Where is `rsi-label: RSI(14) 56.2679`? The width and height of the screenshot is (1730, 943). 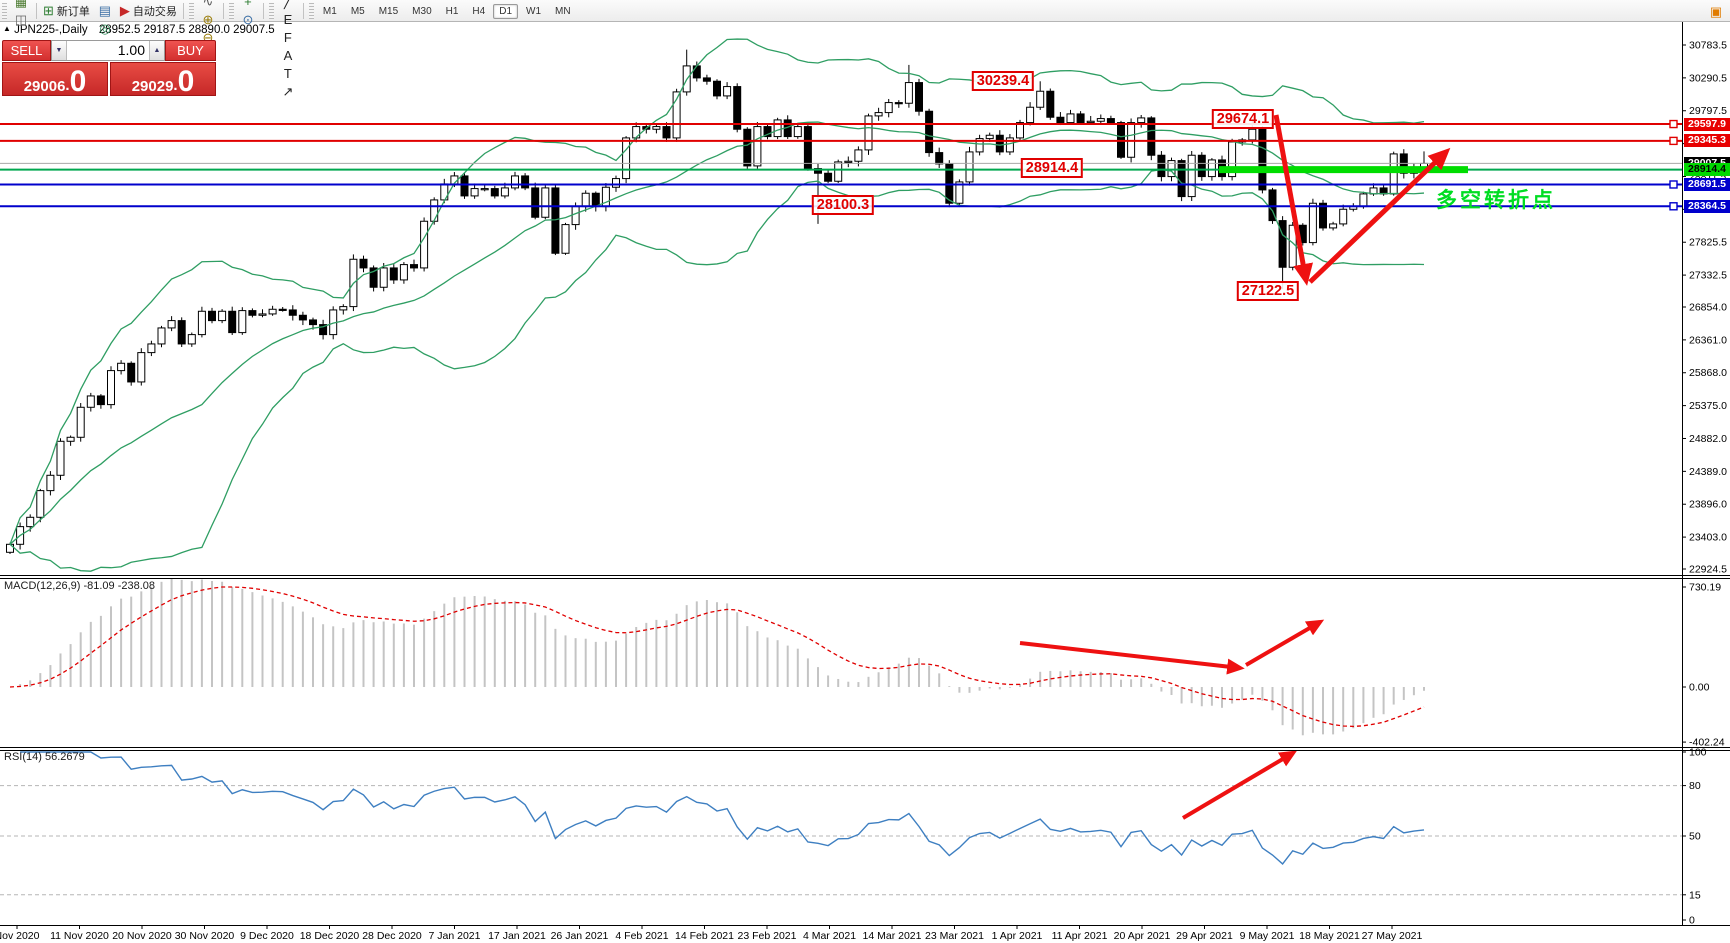 rsi-label: RSI(14) 56.2679 is located at coordinates (44, 757).